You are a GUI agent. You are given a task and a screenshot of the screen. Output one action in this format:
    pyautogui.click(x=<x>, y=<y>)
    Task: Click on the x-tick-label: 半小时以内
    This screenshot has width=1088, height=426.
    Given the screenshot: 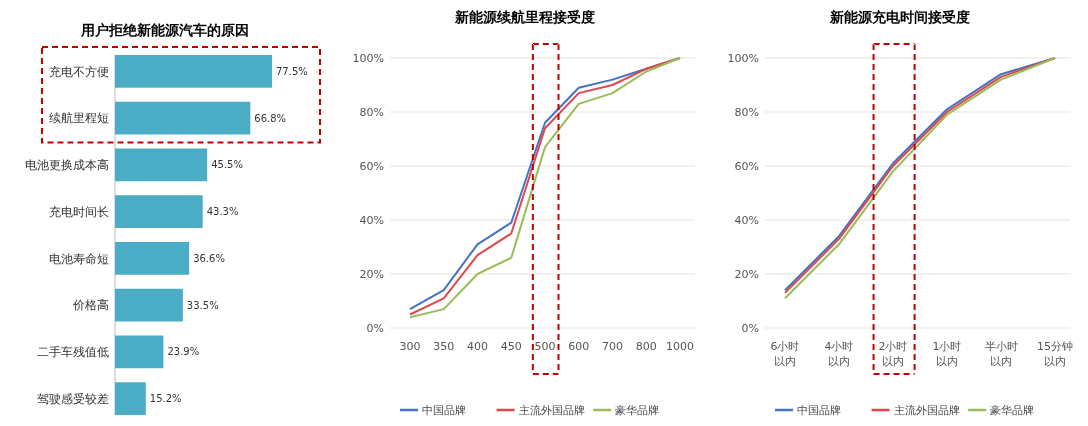 What is the action you would take?
    pyautogui.click(x=1001, y=354)
    